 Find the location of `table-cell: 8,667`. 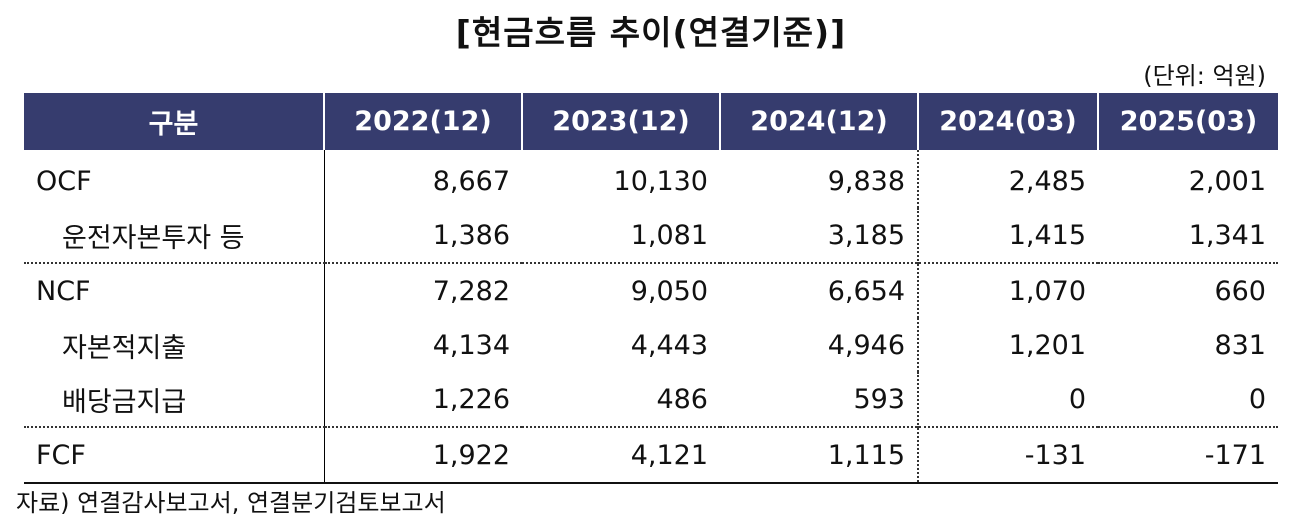

table-cell: 8,667 is located at coordinates (471, 181).